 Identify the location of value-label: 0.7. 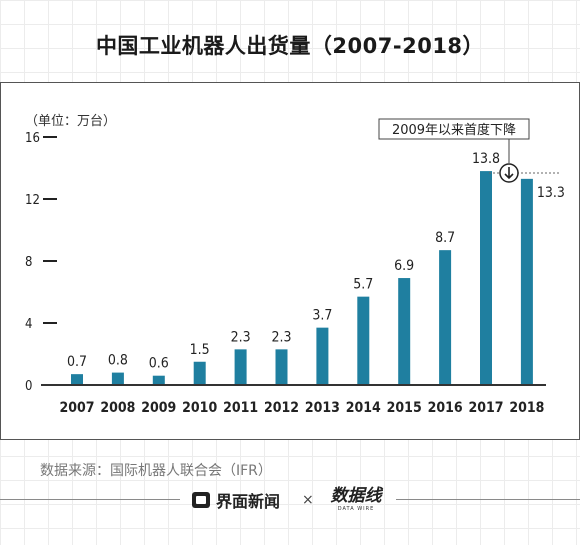
(77, 362).